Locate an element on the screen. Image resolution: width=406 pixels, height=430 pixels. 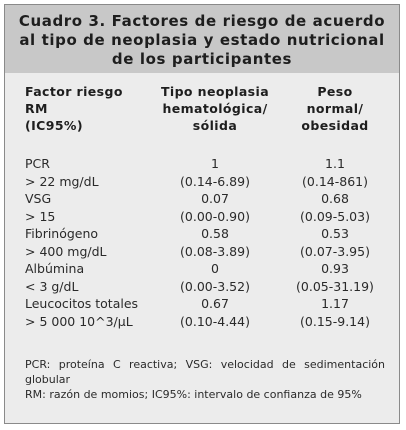
cell-neoplasia: 0 is located at coordinates (215, 268).